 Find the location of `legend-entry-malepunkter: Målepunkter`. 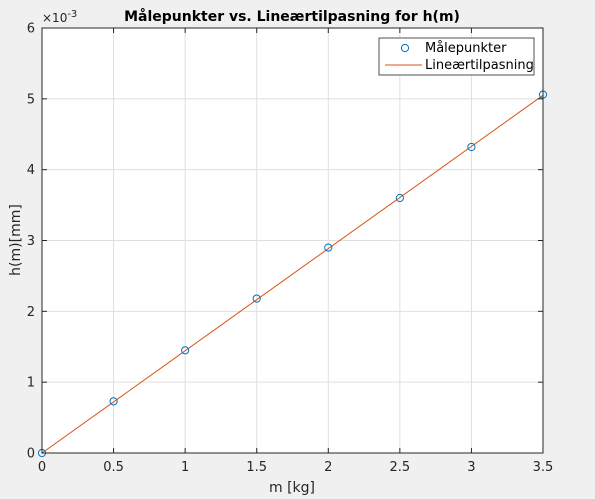

legend-entry-malepunkter: Målepunkter is located at coordinates (466, 48).